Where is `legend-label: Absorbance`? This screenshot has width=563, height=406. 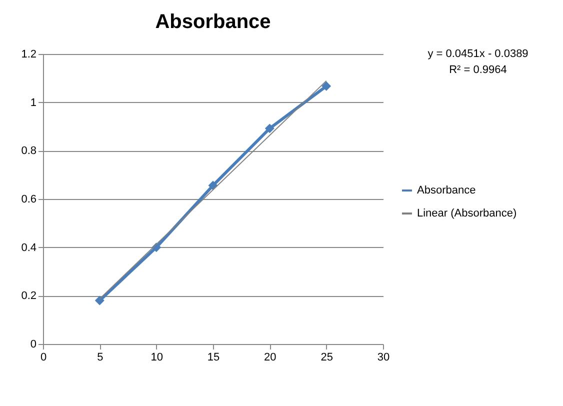 legend-label: Absorbance is located at coordinates (446, 190).